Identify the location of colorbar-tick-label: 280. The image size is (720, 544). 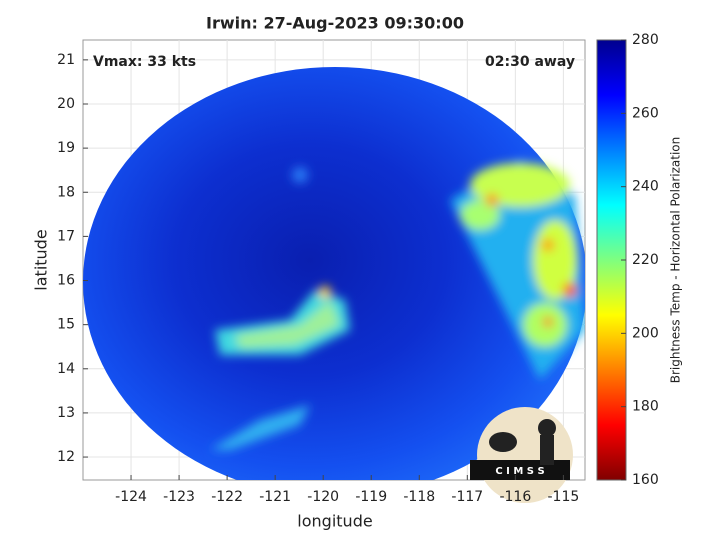
(645, 40).